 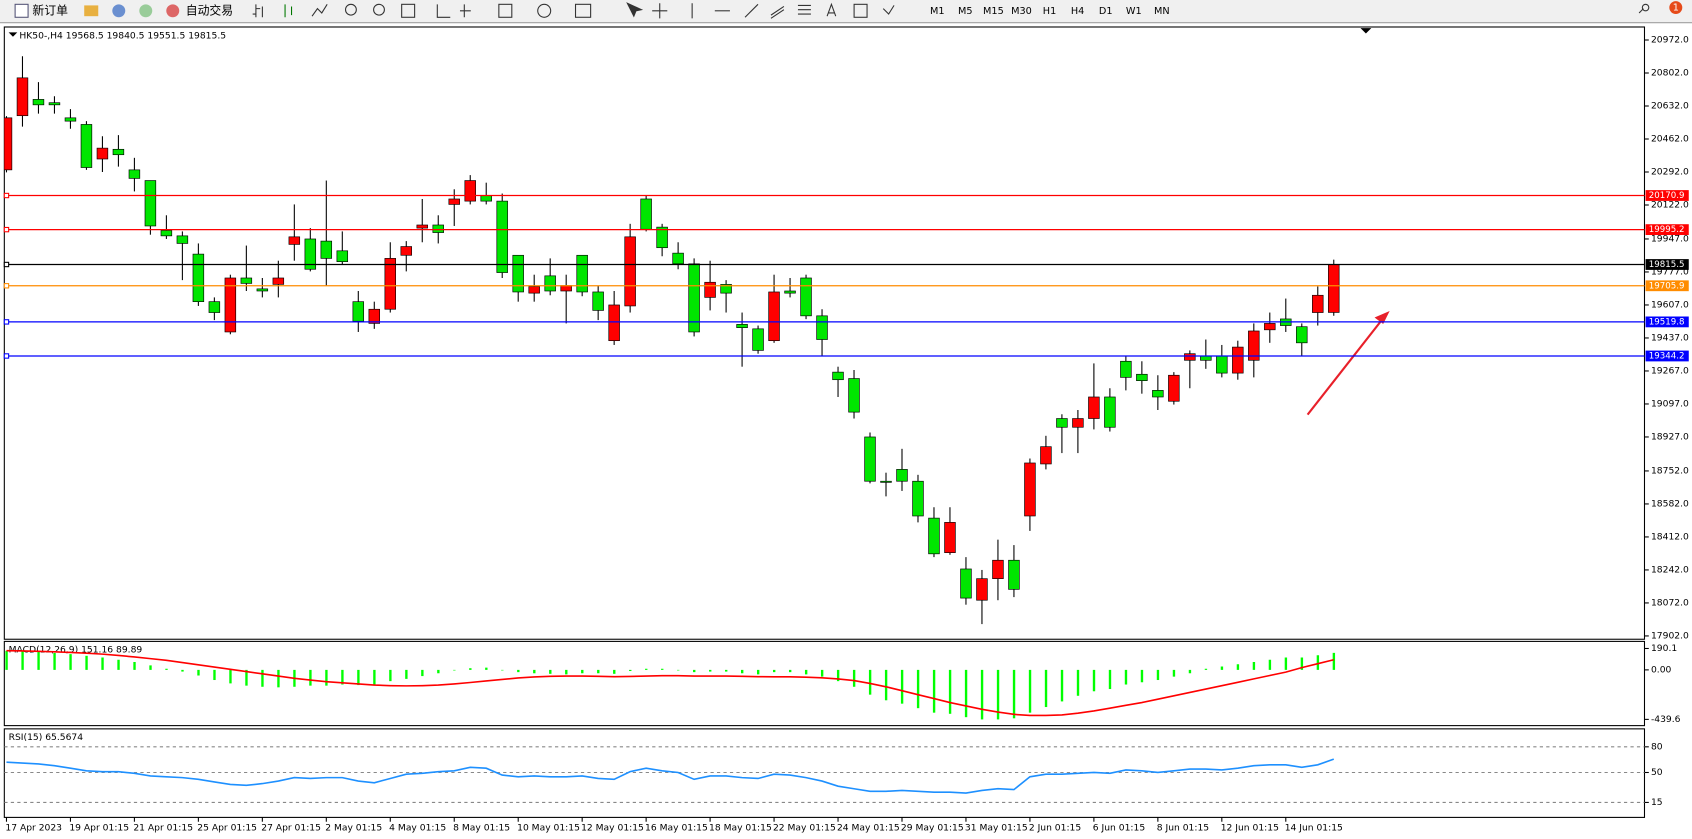 What do you see at coordinates (660, 11) in the screenshot?
I see `crosshair-button` at bounding box center [660, 11].